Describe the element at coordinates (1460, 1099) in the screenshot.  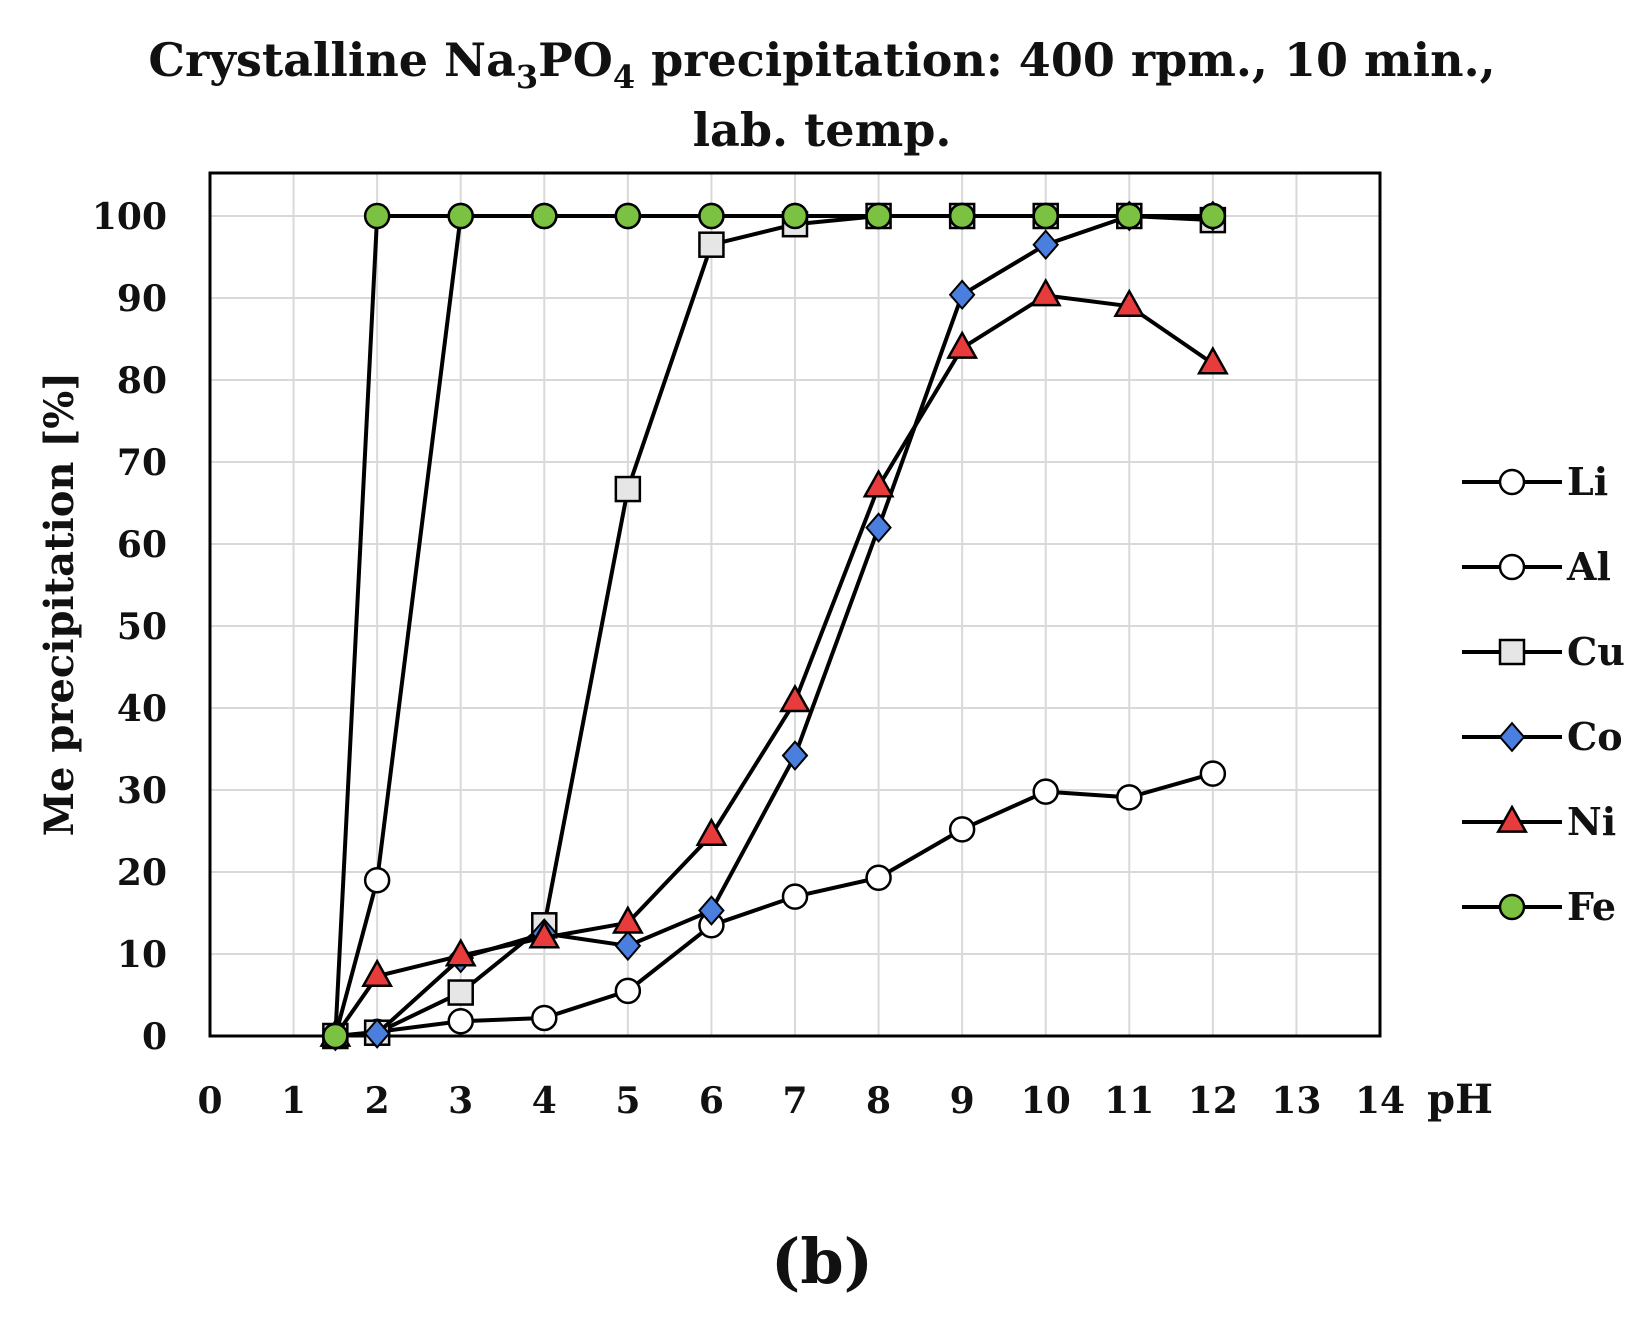
I see `x-axis-label: pH` at that location.